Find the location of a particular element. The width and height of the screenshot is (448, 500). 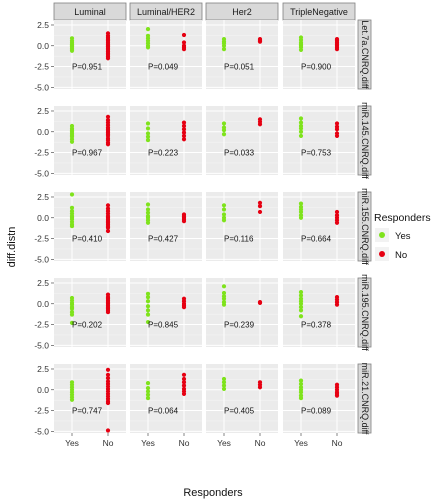

p-value-label: P=0.116 is located at coordinates (239, 239).